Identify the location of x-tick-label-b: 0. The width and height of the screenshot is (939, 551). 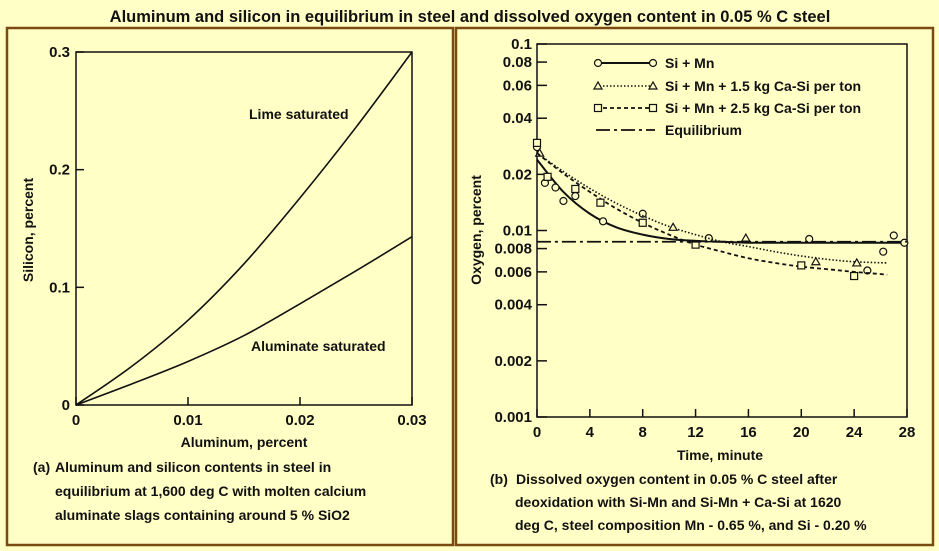
(537, 432).